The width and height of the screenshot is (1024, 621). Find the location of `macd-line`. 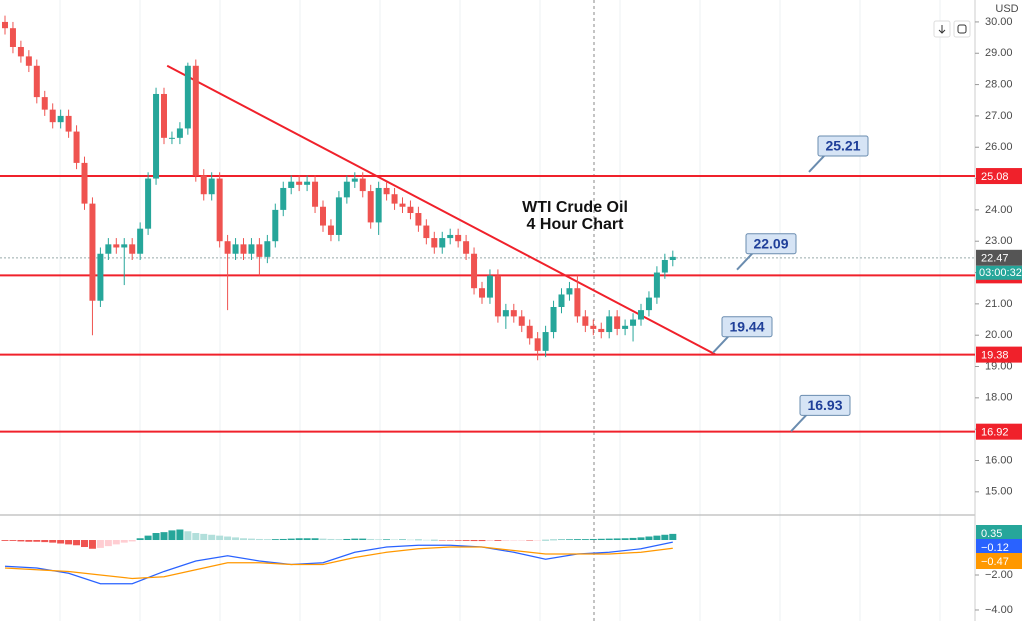

macd-line is located at coordinates (338, 563).